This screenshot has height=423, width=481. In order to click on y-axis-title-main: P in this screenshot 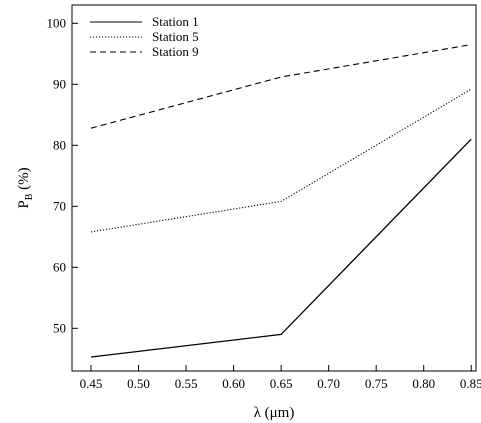, I will do `click(24, 204)`.